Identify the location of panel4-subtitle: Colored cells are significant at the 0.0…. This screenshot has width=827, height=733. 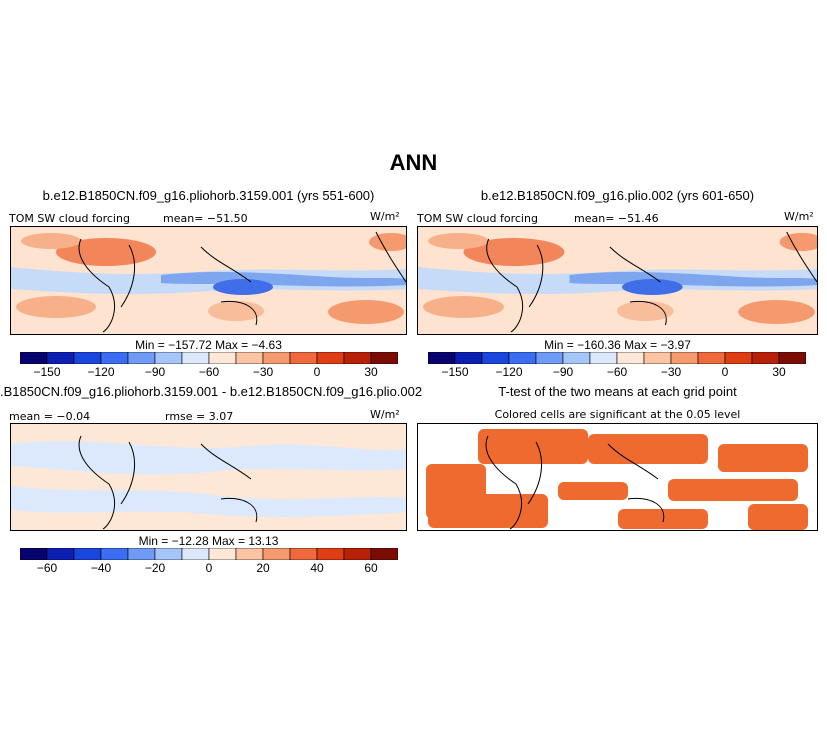
(617, 414).